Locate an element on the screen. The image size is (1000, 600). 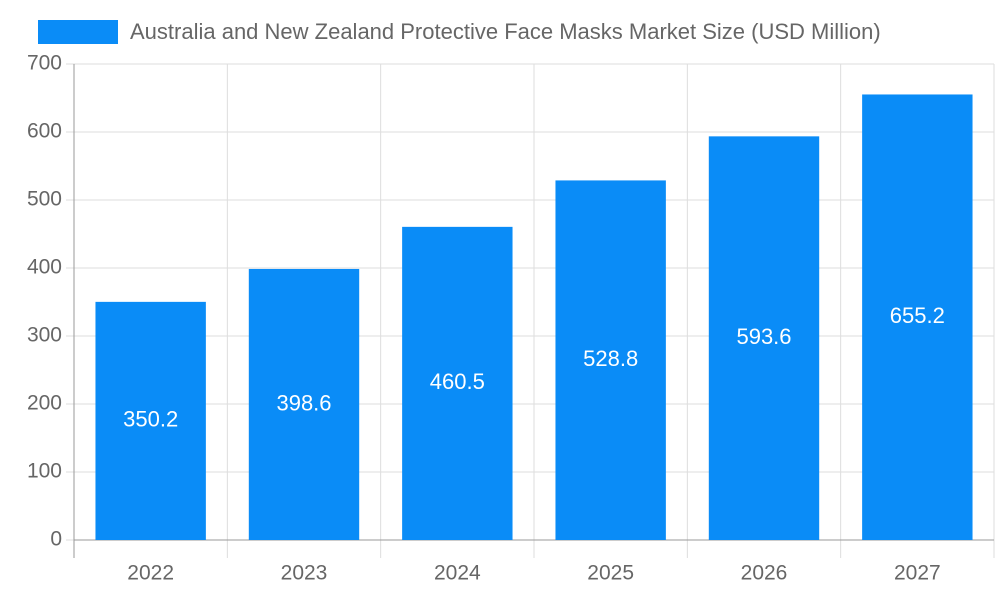
x-tick-label: 2027 is located at coordinates (917, 573).